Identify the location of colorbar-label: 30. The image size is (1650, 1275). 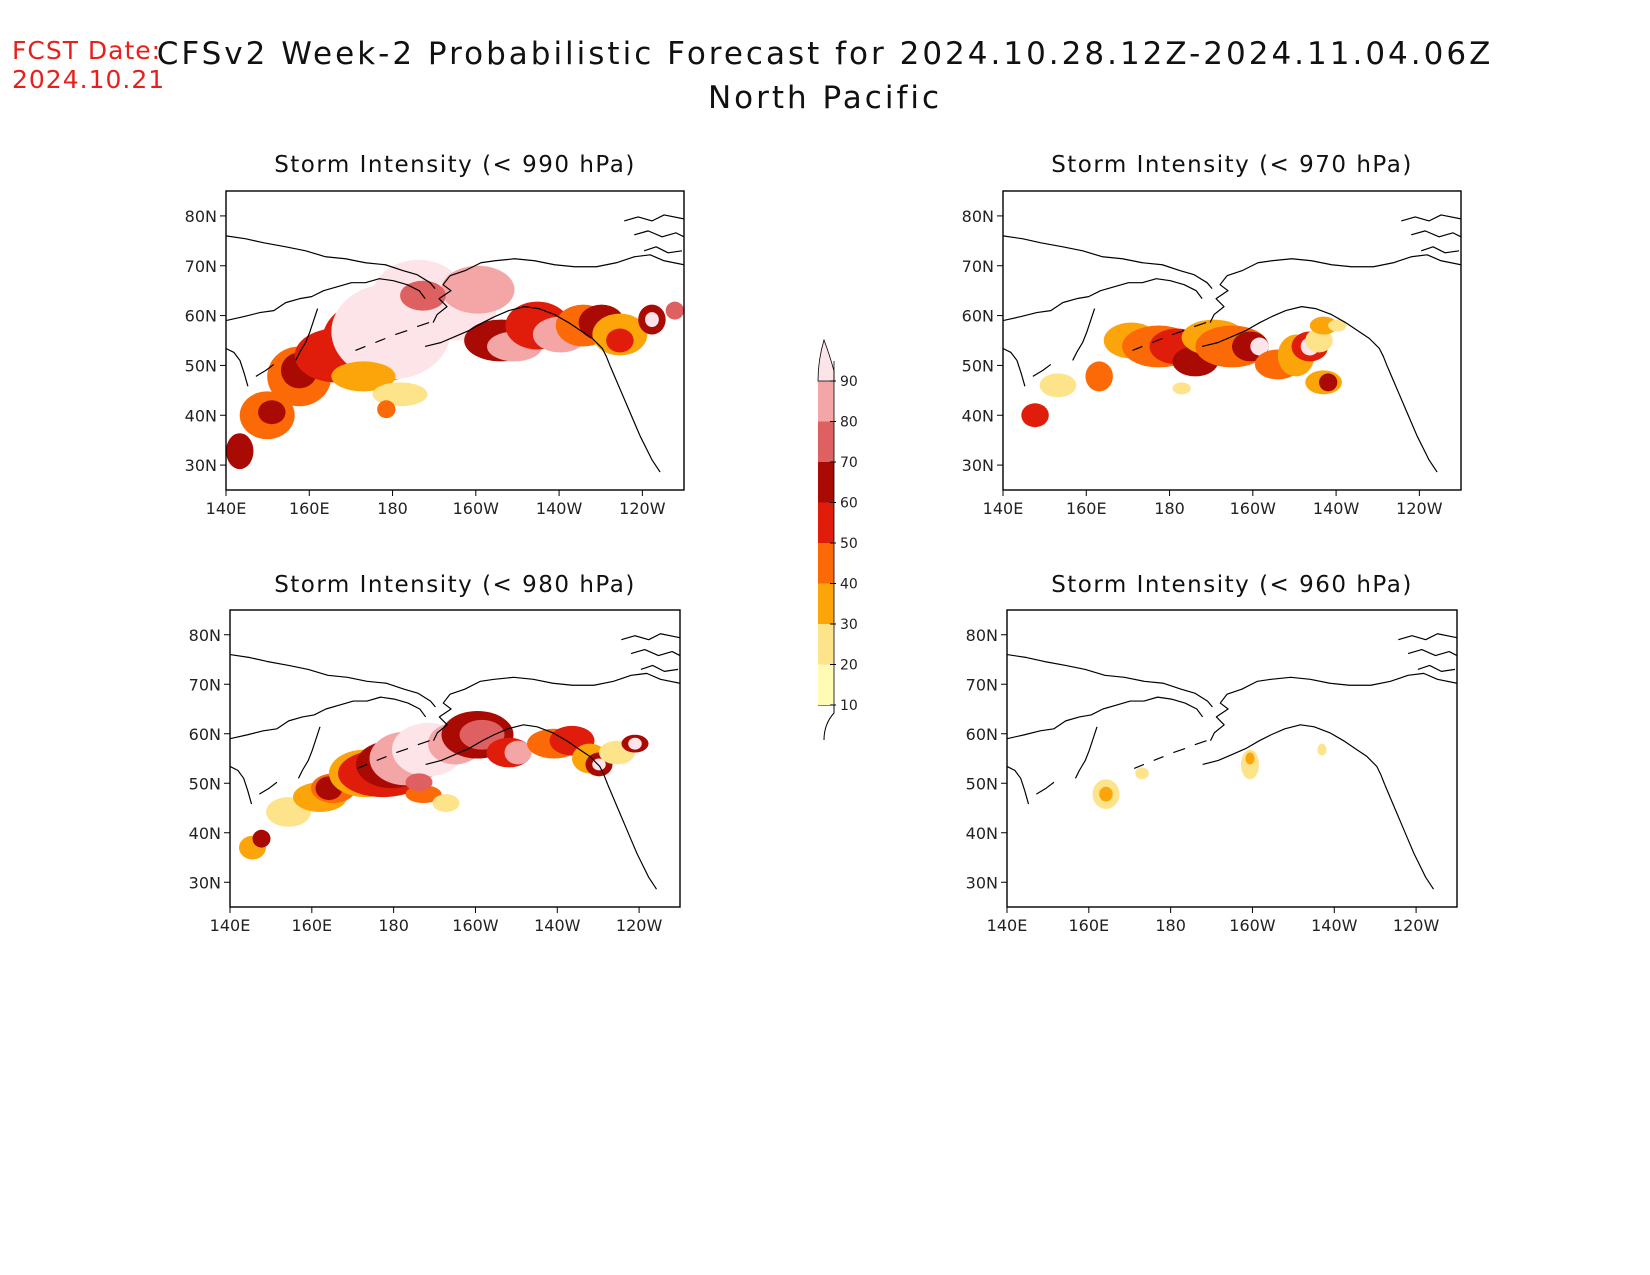
(849, 625).